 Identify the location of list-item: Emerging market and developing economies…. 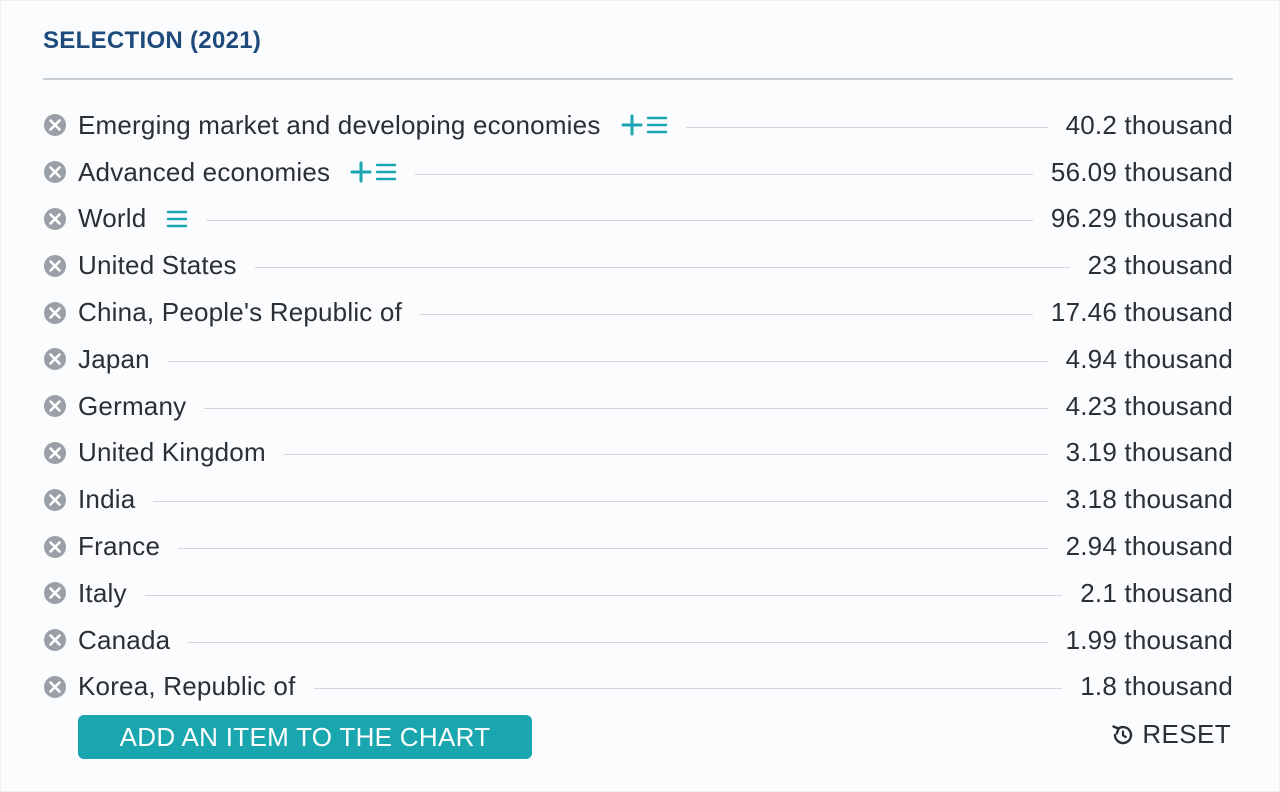
(638, 125).